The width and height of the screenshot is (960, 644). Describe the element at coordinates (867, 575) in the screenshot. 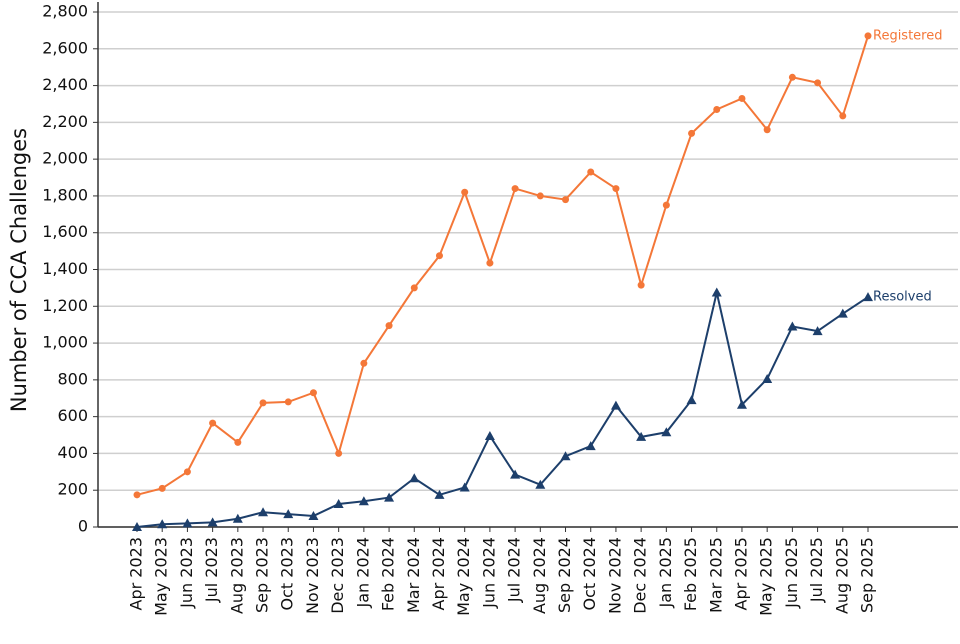

I see `x-tick-label: Sep 2025` at that location.